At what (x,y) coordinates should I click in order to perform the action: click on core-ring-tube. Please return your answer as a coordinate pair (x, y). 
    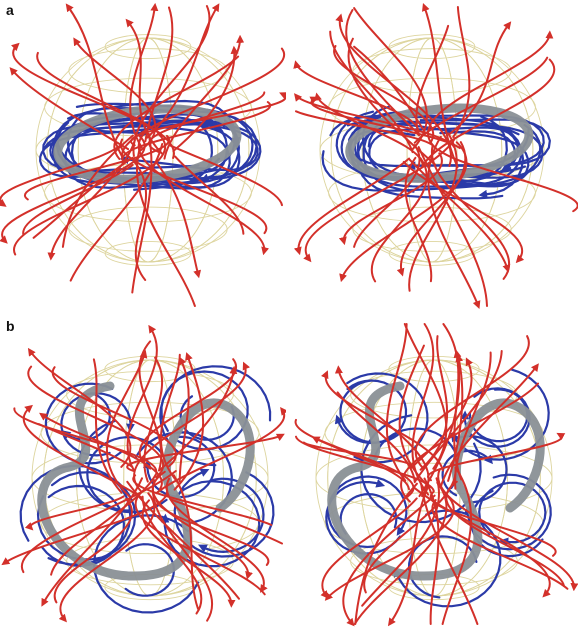
    Looking at the image, I should click on (439, 143).